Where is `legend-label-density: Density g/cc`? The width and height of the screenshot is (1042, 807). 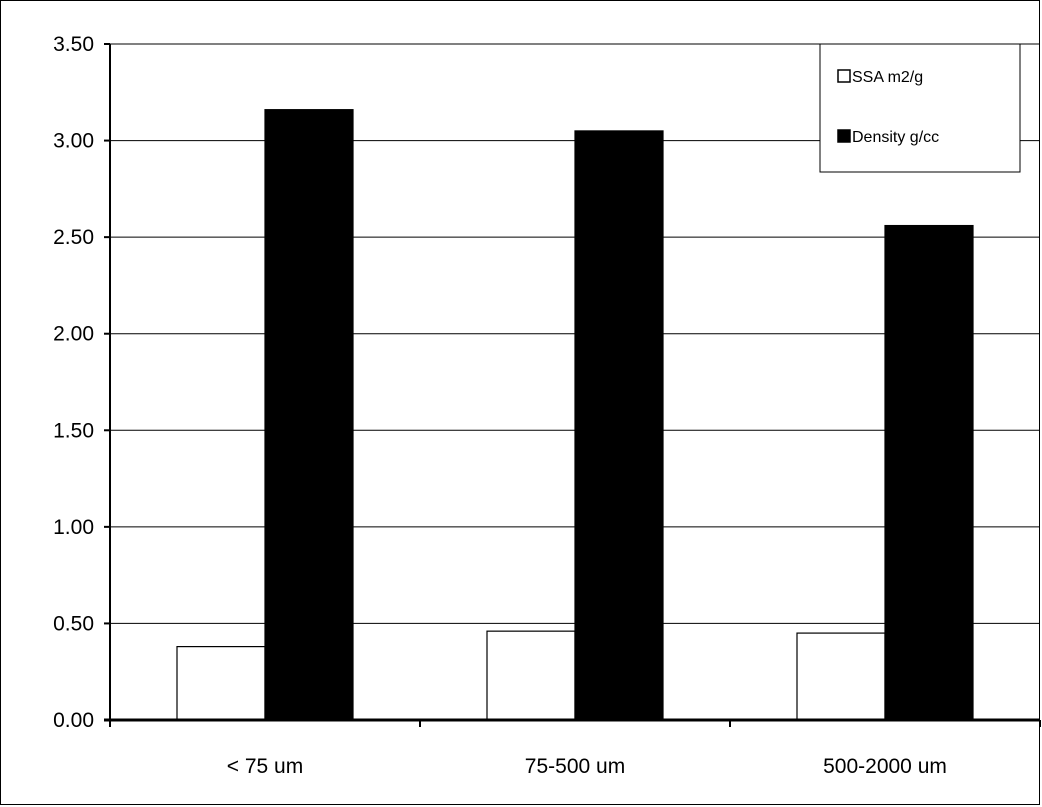 legend-label-density: Density g/cc is located at coordinates (895, 137).